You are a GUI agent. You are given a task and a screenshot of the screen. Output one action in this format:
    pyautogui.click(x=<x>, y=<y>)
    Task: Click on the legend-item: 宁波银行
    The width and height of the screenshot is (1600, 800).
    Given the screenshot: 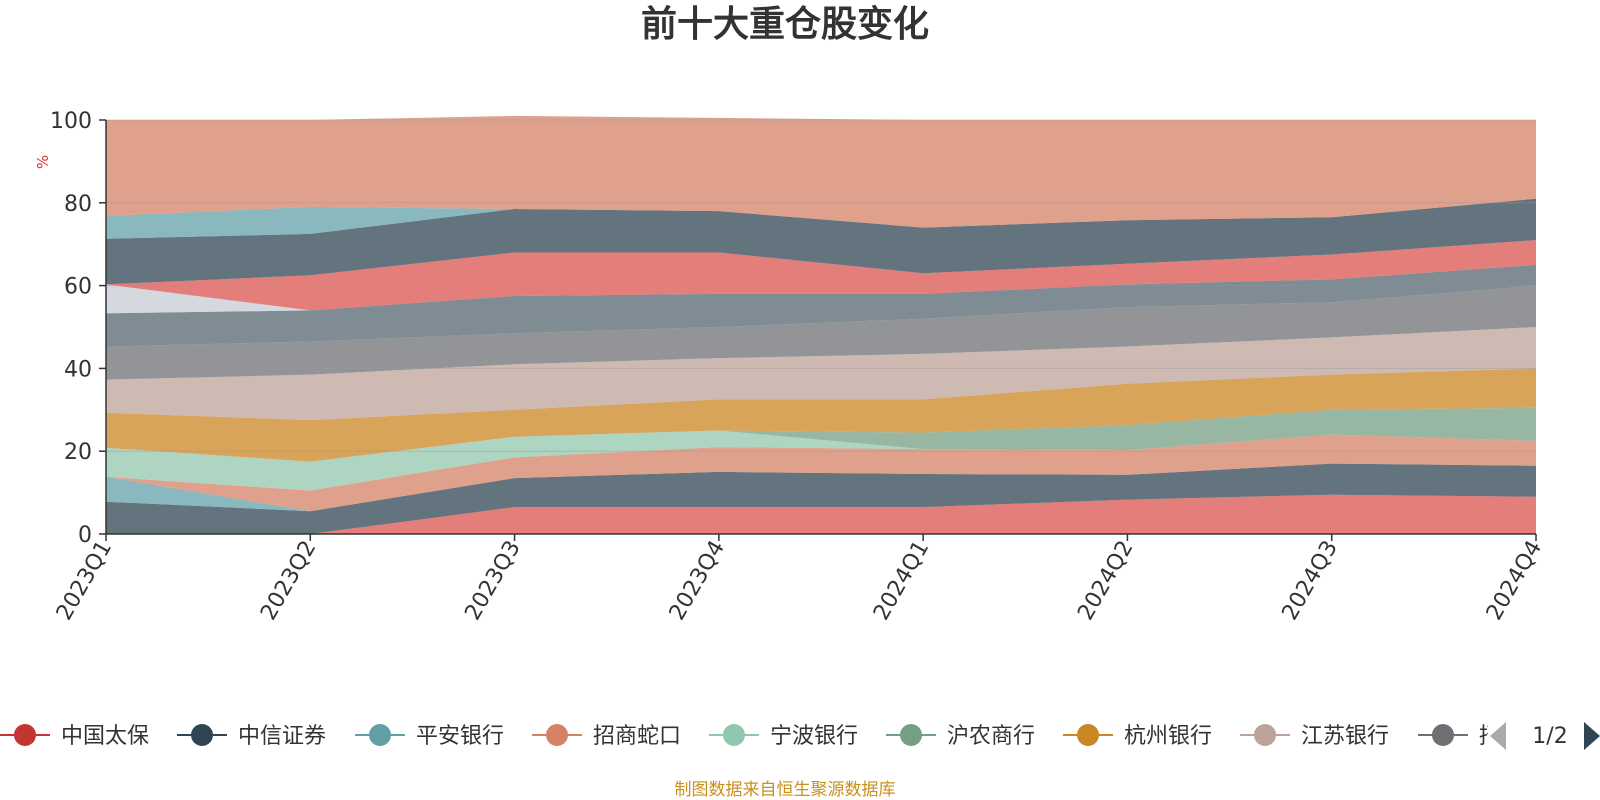 What is the action you would take?
    pyautogui.click(x=783, y=736)
    